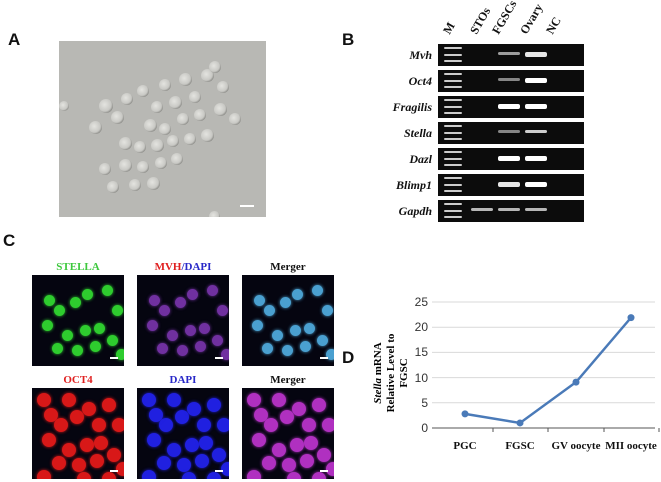 Image resolution: width=661 pixels, height=482 pixels. What do you see at coordinates (78, 380) in the screenshot?
I see `oct4-title: OCT4` at bounding box center [78, 380].